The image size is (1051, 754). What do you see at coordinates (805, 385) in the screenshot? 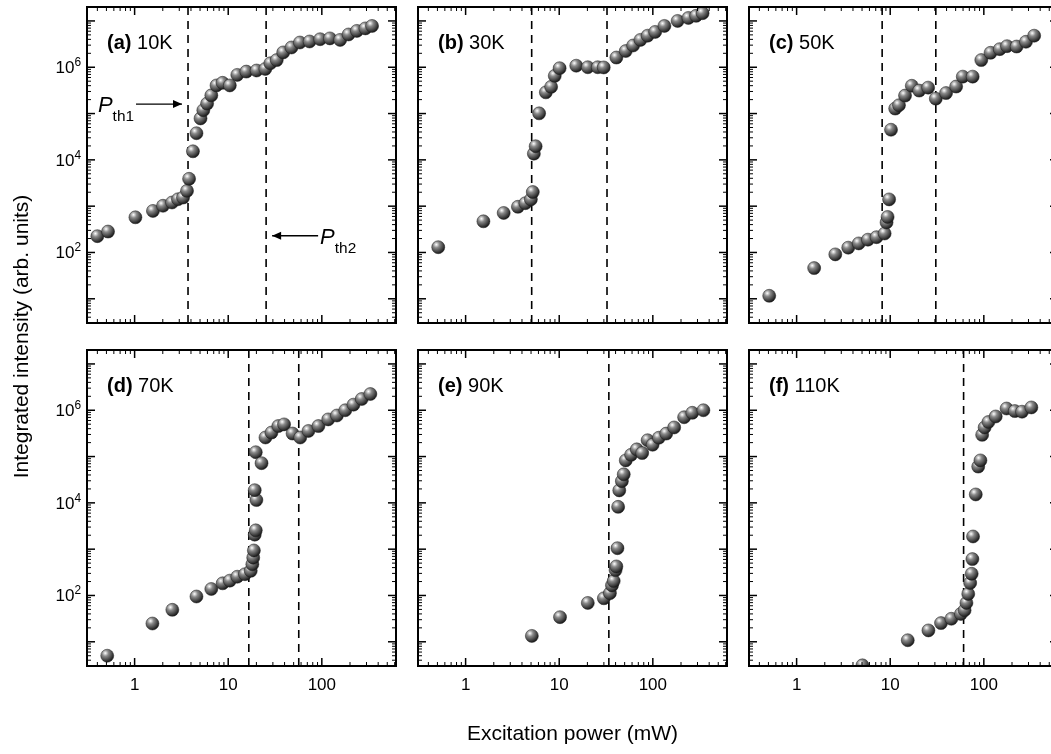
I see `text: (f) 110K` at bounding box center [805, 385].